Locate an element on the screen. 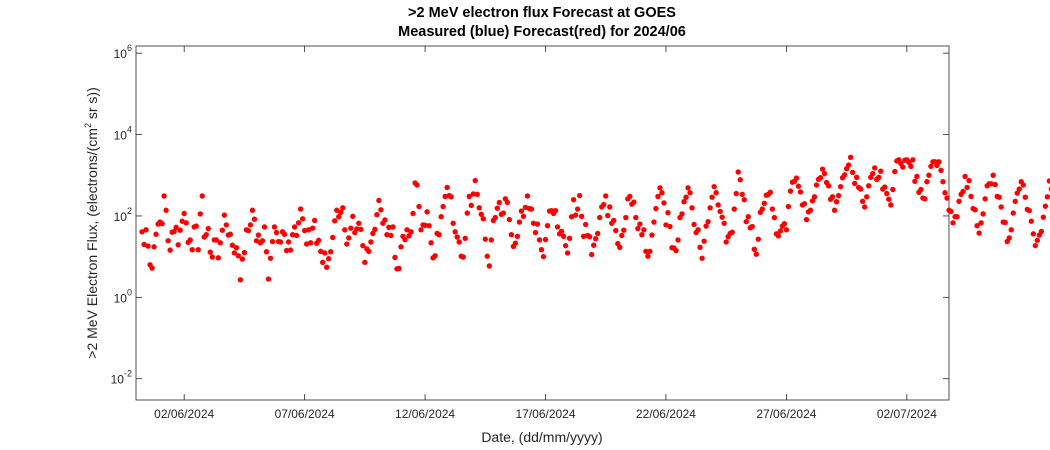  x-tick-label: 12/06/2024 is located at coordinates (425, 414).